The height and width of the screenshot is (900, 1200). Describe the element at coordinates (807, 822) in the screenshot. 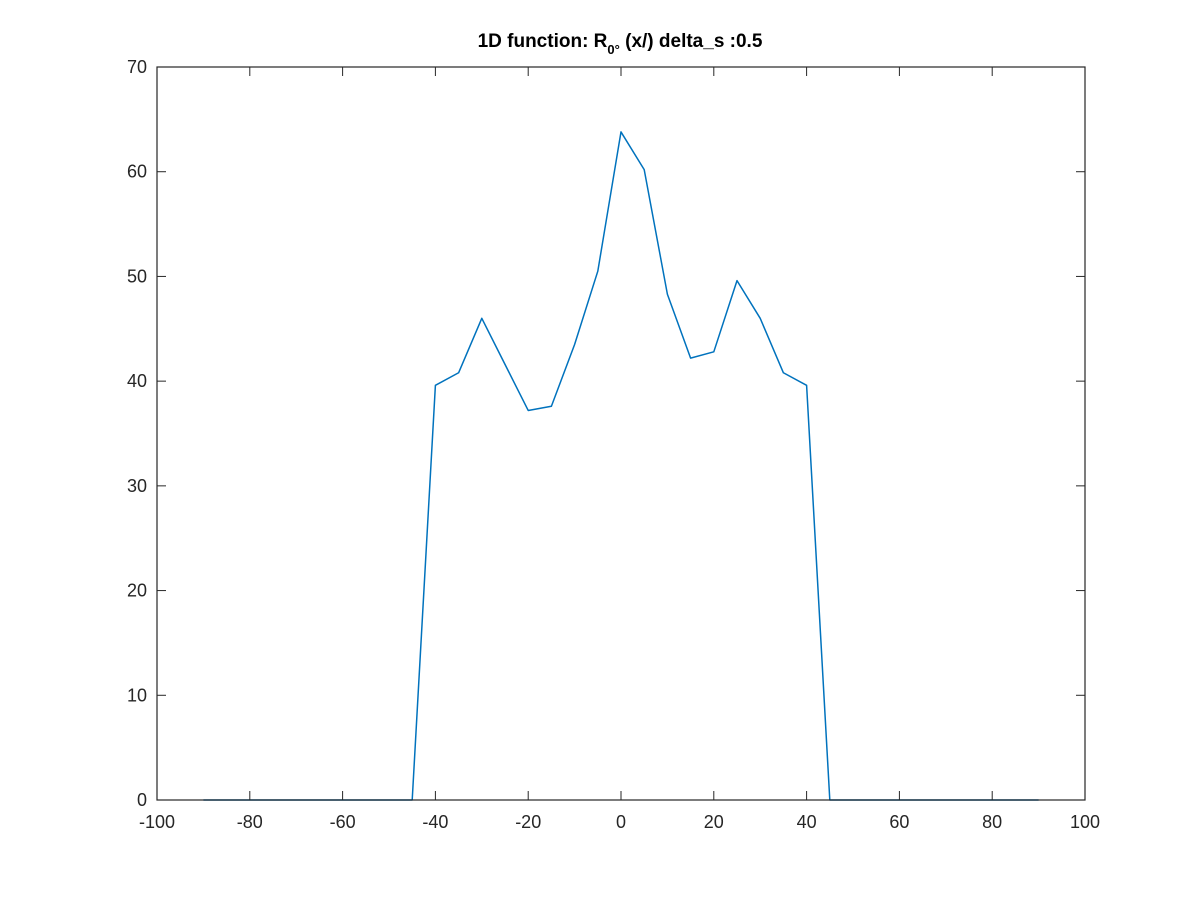

I see `x-tick-label: 40` at that location.